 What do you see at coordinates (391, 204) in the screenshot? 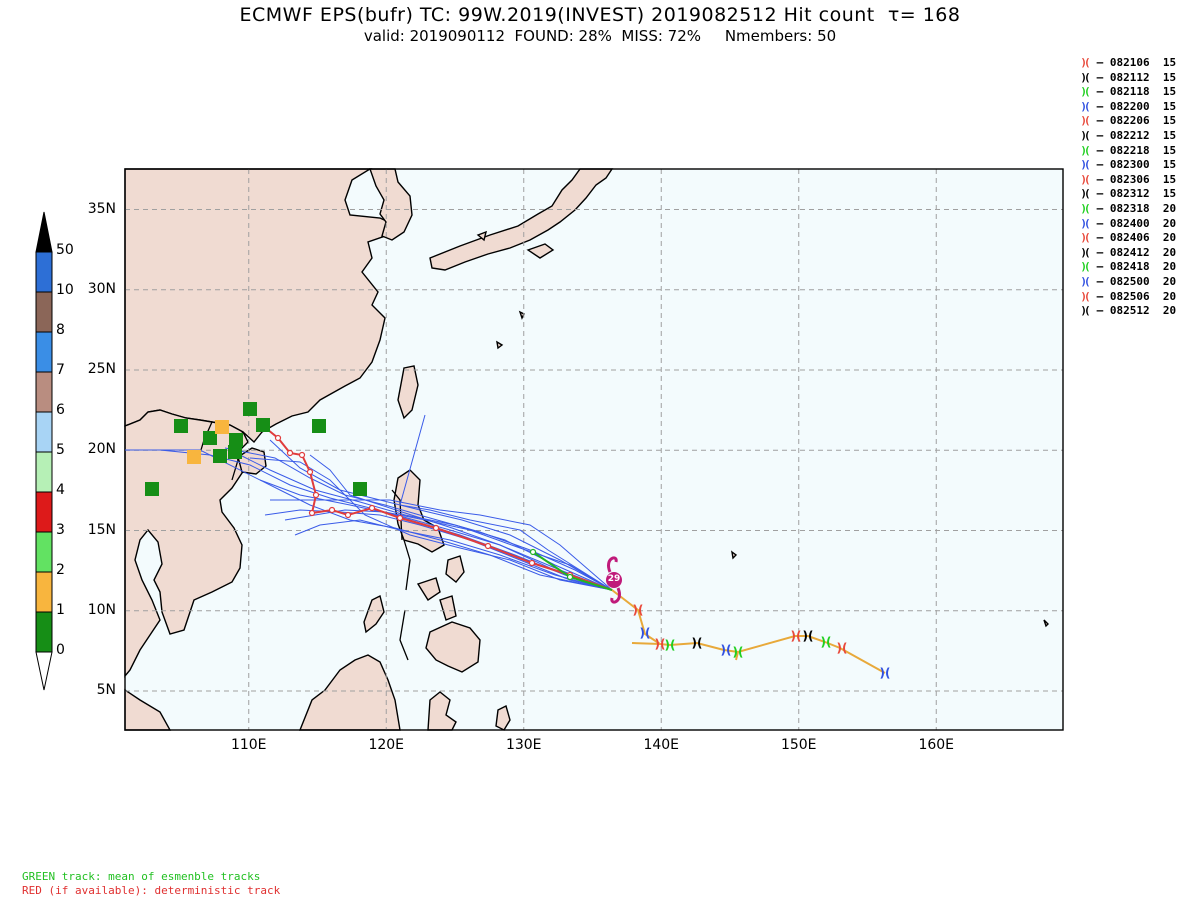
I see `land-korea` at bounding box center [391, 204].